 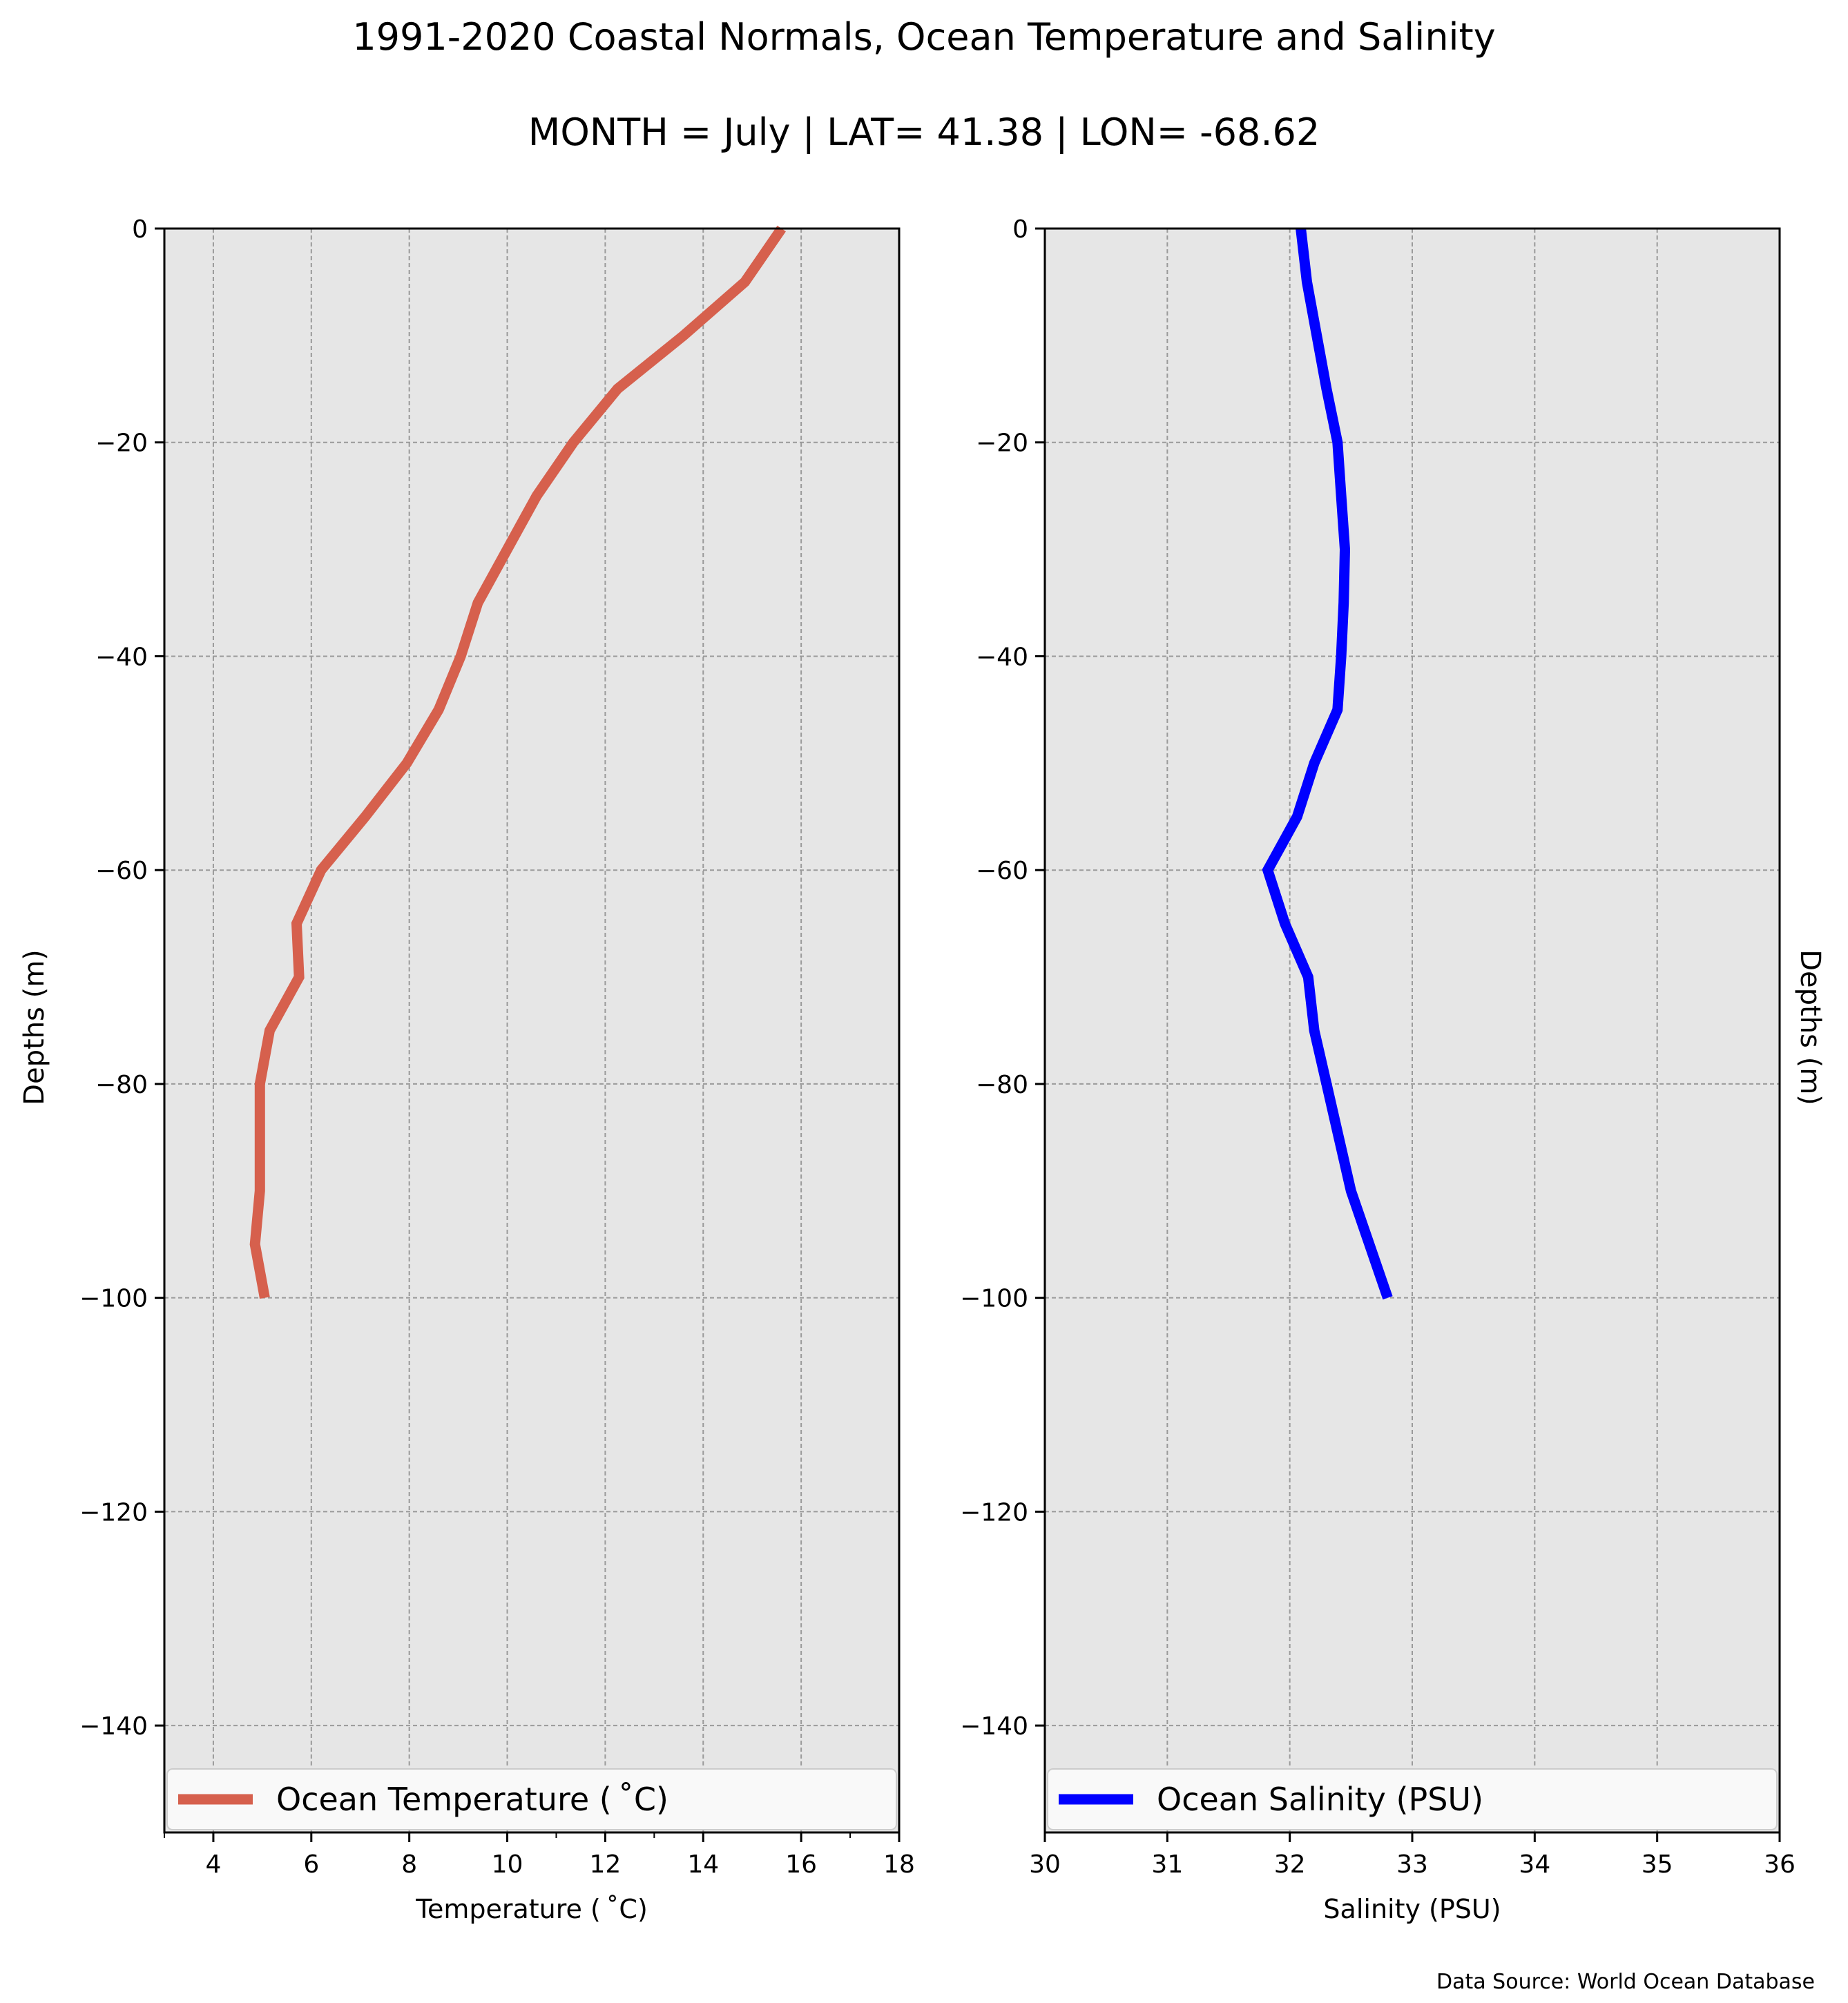 I want to click on data-source-note: Data Source: World Ocean Database, so click(x=1625, y=1982).